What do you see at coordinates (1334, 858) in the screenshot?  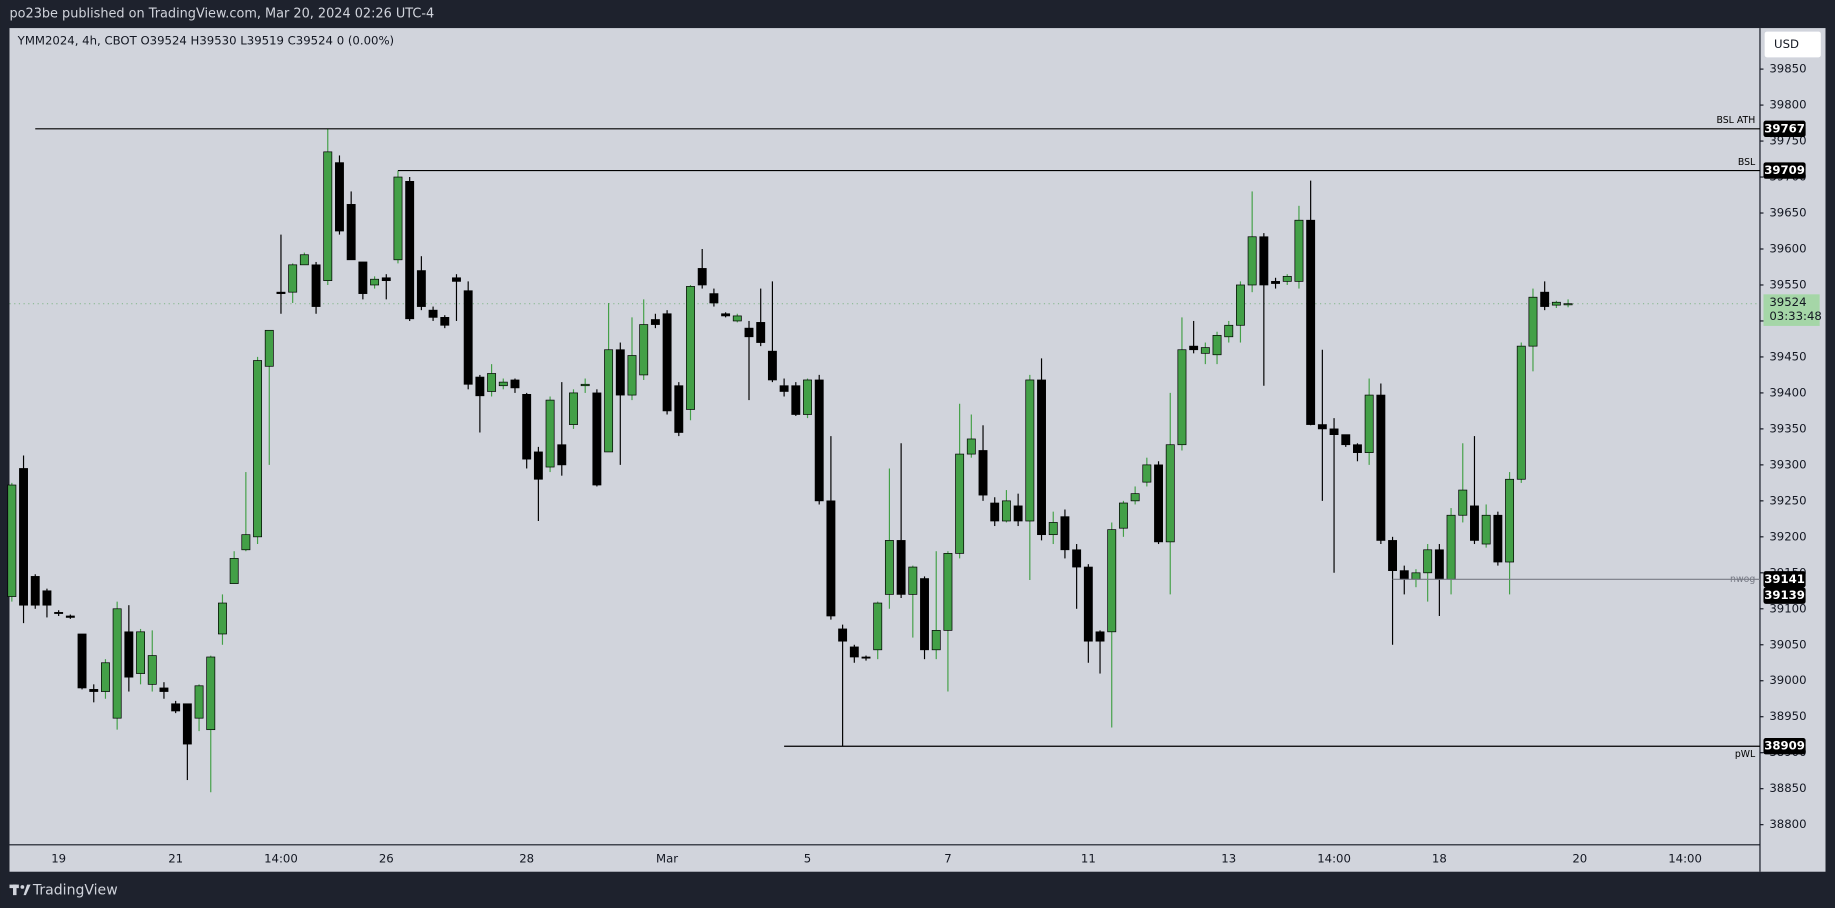 I see `x-tick-label: 14:00` at bounding box center [1334, 858].